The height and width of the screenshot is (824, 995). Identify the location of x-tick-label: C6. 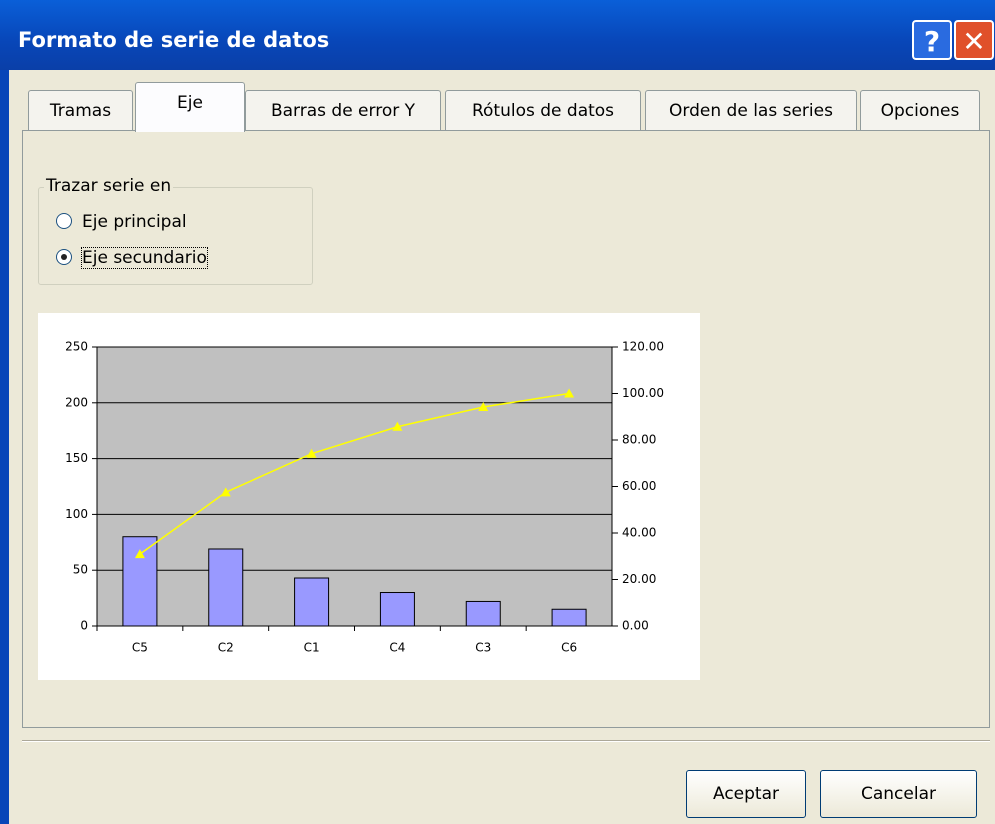
(569, 648).